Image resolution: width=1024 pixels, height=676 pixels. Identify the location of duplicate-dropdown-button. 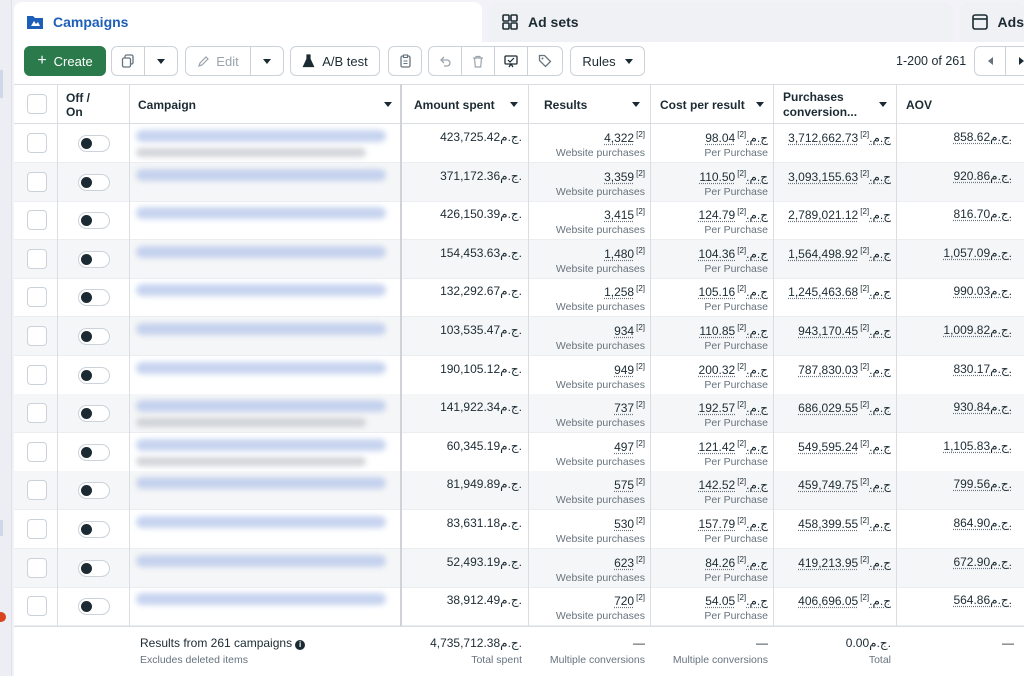
(161, 61).